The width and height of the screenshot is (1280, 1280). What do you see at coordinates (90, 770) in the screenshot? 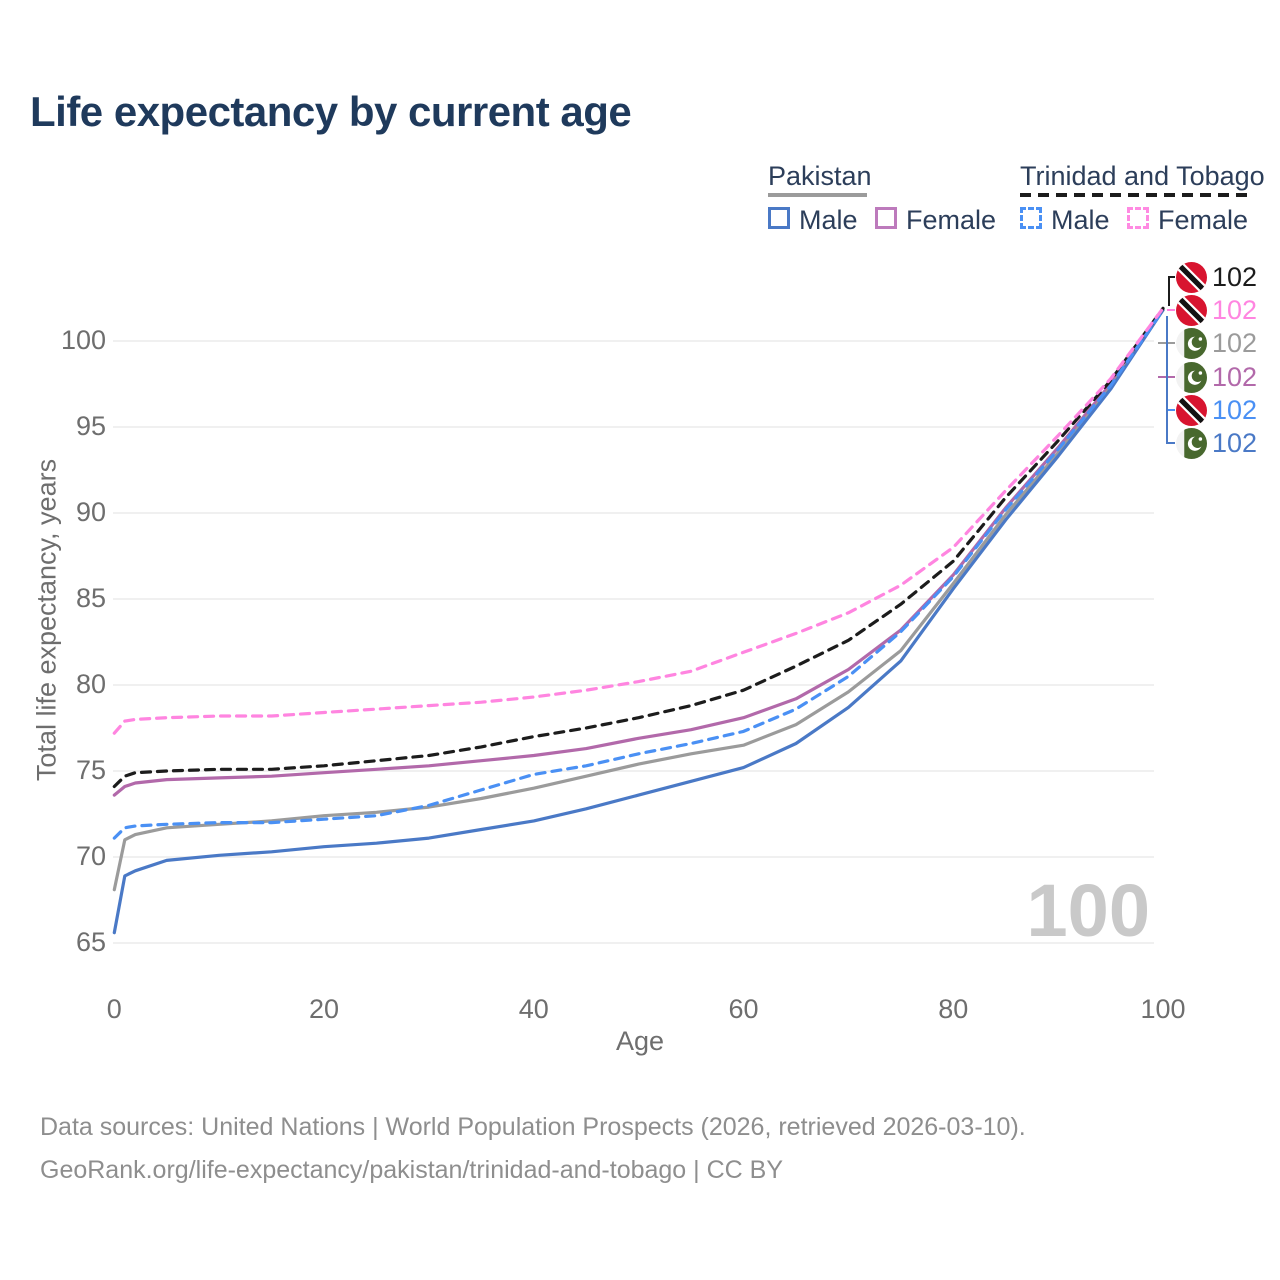
I see `y-tick-75: 75` at bounding box center [90, 770].